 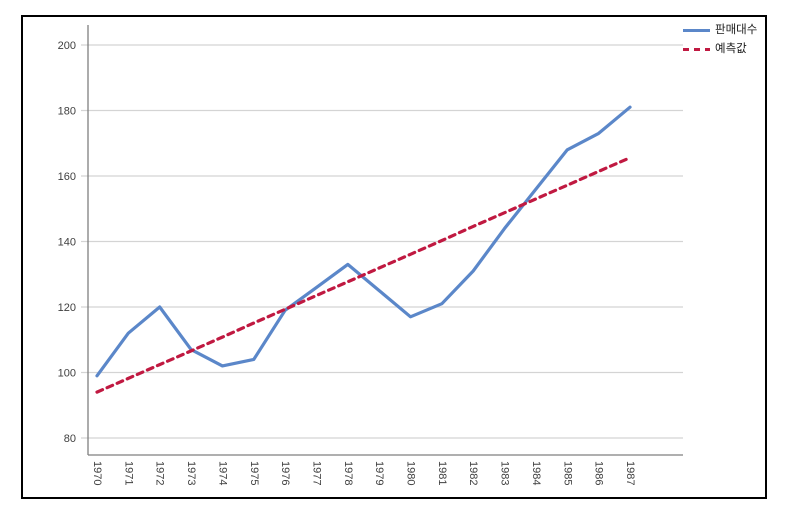 I want to click on x-tick-label-1975: 1975, so click(x=254, y=473).